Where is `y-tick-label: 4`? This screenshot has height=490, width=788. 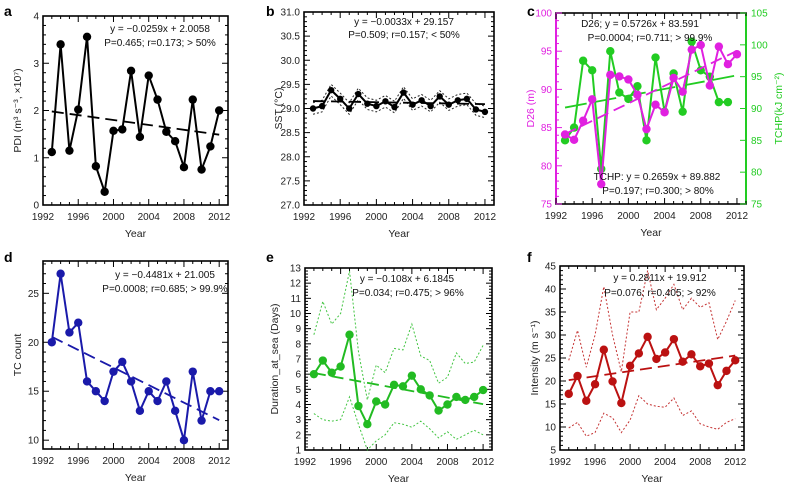 y-tick-label: 4 is located at coordinates (298, 405).